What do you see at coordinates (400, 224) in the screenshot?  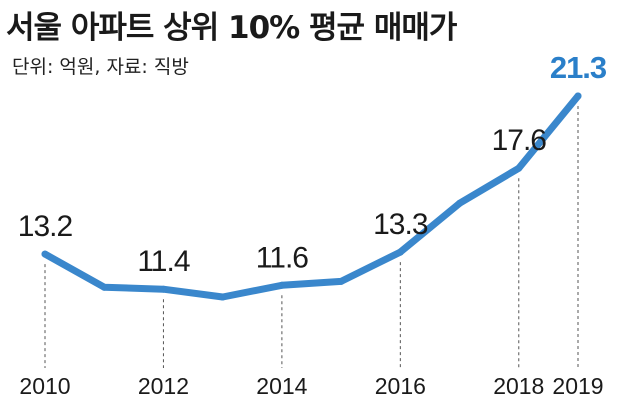 I see `value-label-2016: 13.3` at bounding box center [400, 224].